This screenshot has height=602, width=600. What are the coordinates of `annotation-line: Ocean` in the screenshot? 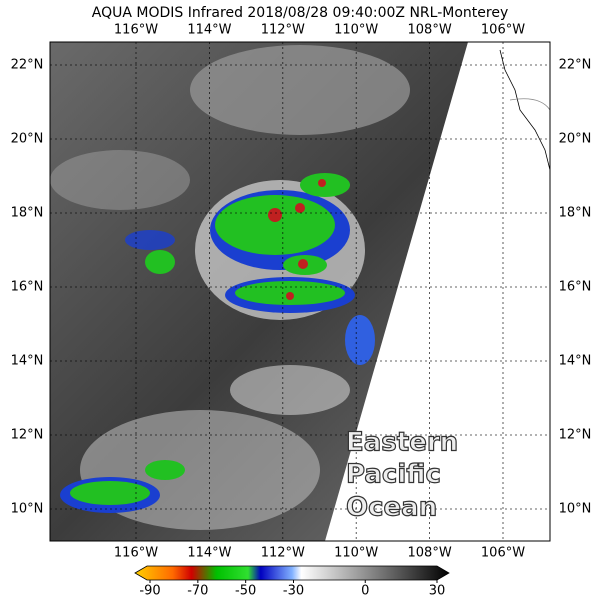 It's located at (391, 508).